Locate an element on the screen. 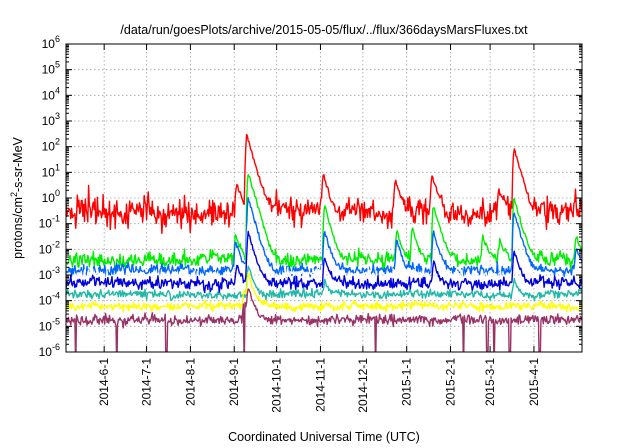  y-tick-label: 10⁻⁶ is located at coordinates (49, 350).